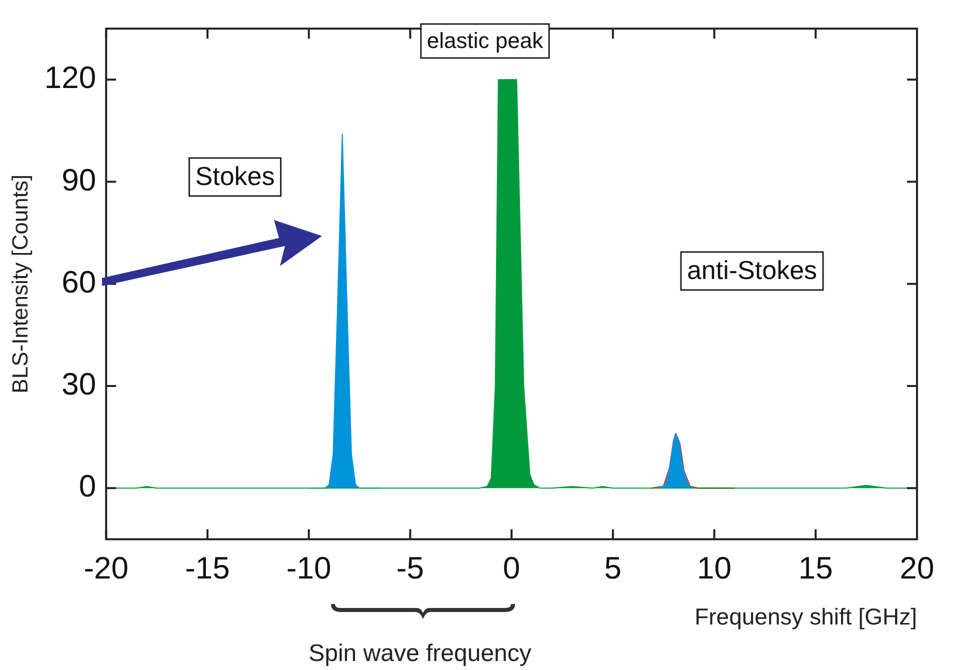 The width and height of the screenshot is (953, 670). Describe the element at coordinates (805, 617) in the screenshot. I see `x-axis-title: Frequensy shift [GHz]` at that location.